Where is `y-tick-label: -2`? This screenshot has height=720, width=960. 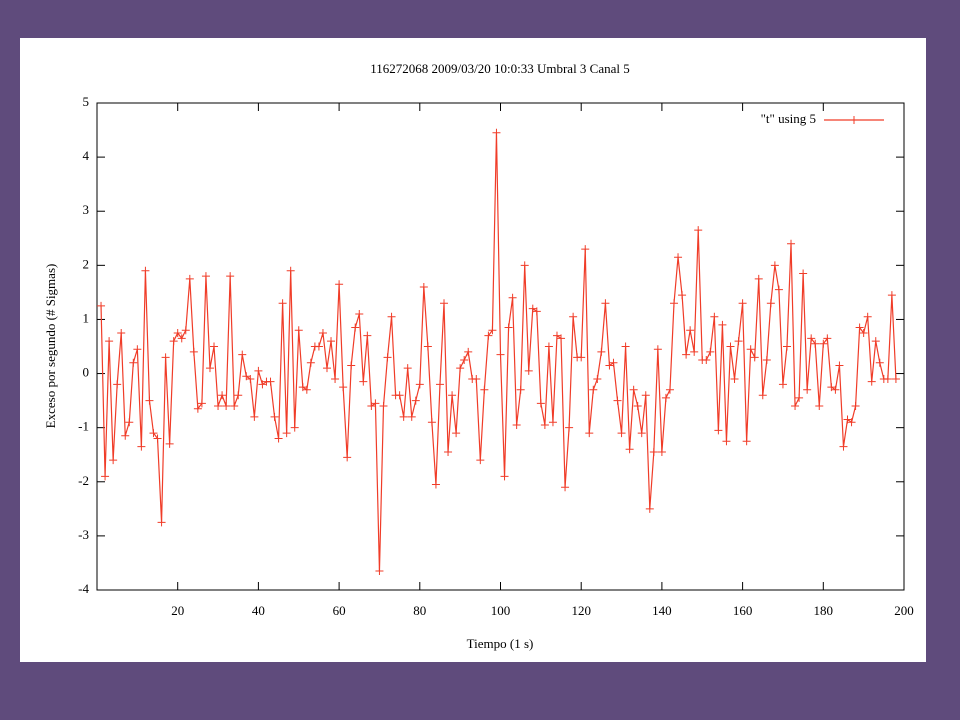 y-tick-label: -2 is located at coordinates (83, 480).